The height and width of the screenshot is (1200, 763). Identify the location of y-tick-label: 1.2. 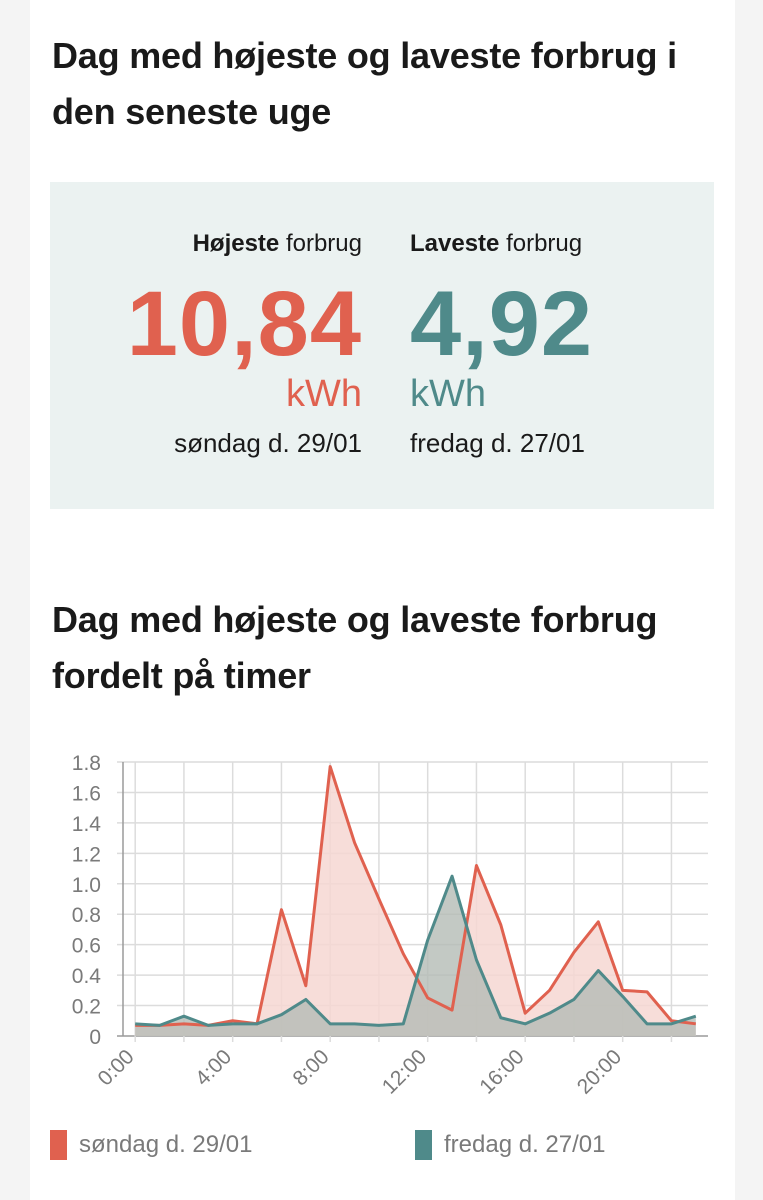
(86, 854).